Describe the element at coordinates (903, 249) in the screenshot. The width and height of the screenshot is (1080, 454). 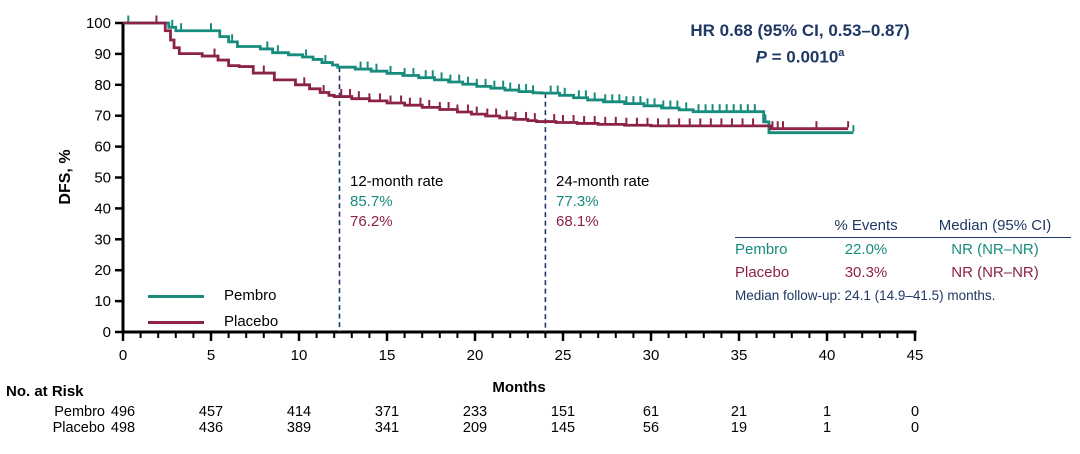
I see `summary-row-pembro: Pembro 22.0% NR (NR–NR)` at that location.